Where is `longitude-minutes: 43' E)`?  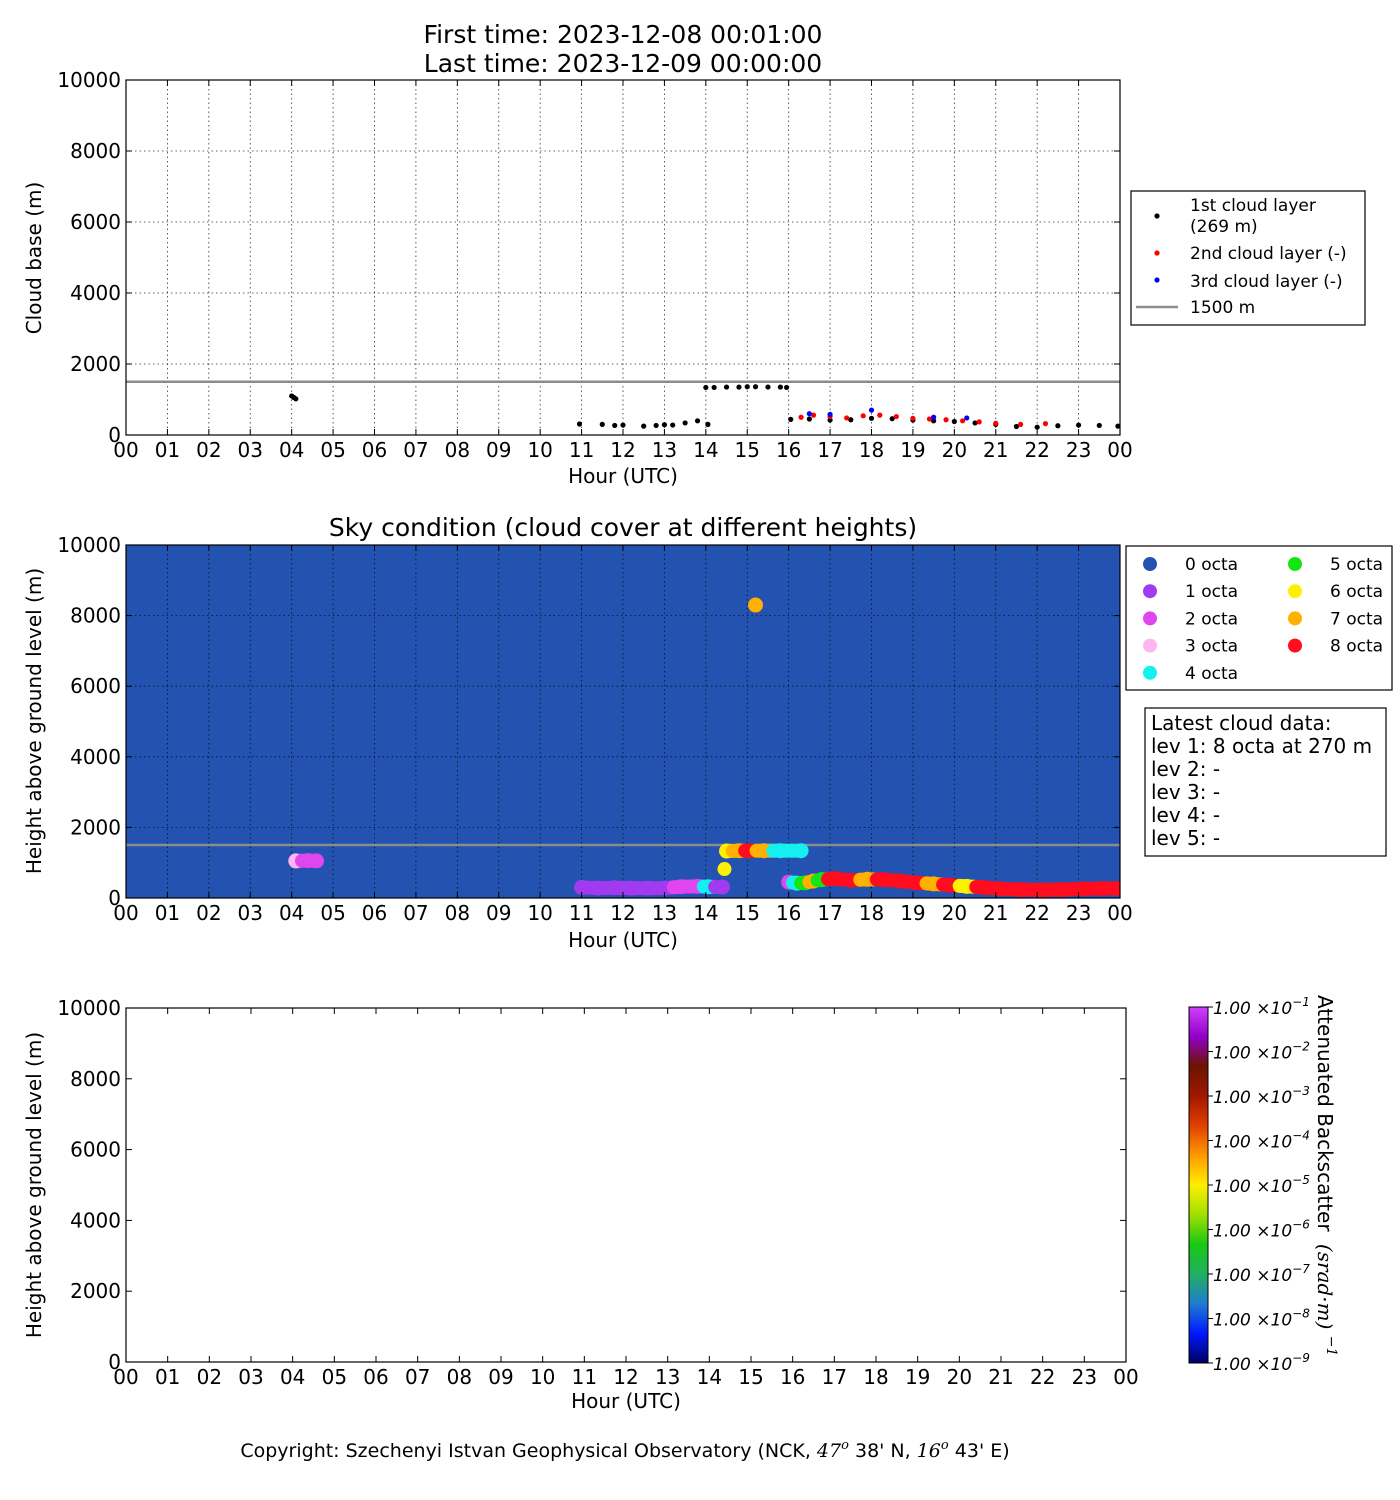 longitude-minutes: 43' E) is located at coordinates (979, 1451).